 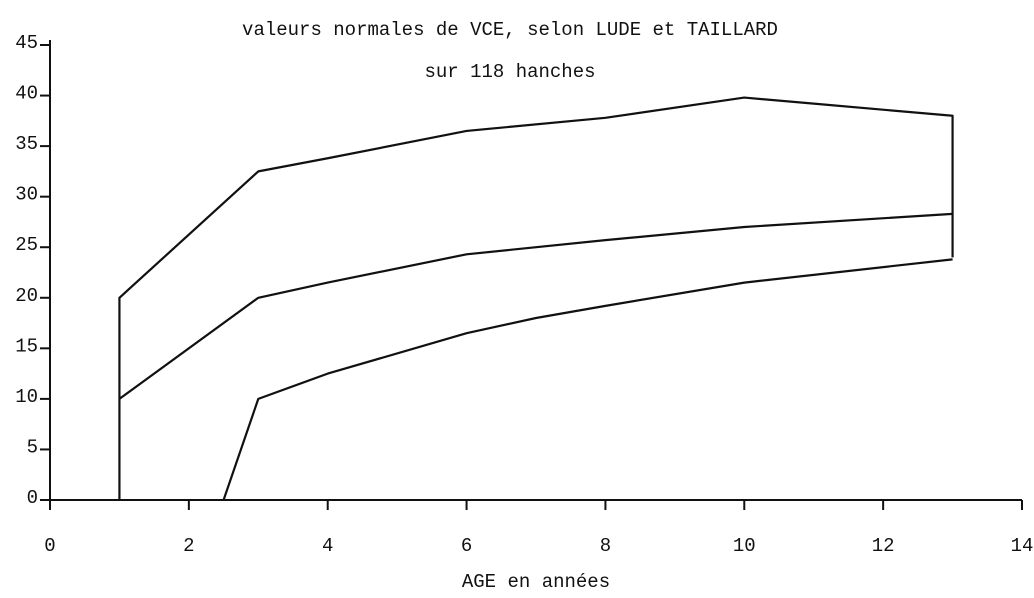 What do you see at coordinates (26, 94) in the screenshot?
I see `y-tick-label: 40` at bounding box center [26, 94].